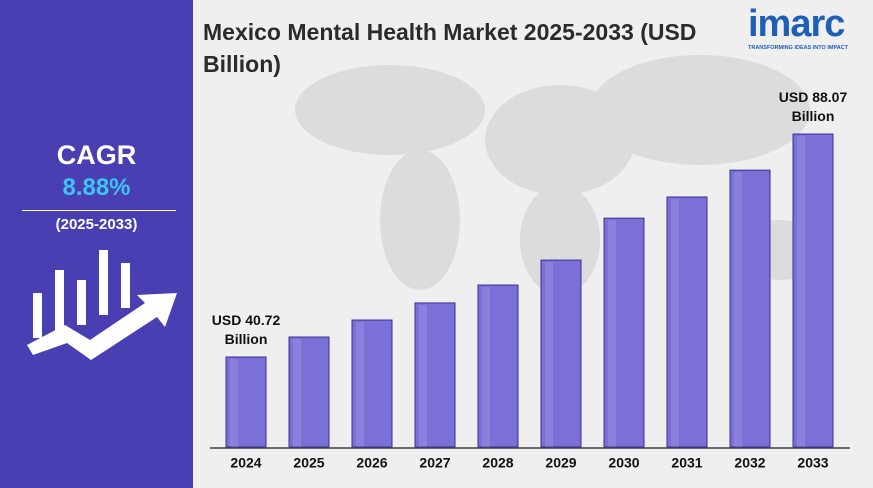  Describe the element at coordinates (434, 463) in the screenshot. I see `x-tick-label: 2027` at that location.